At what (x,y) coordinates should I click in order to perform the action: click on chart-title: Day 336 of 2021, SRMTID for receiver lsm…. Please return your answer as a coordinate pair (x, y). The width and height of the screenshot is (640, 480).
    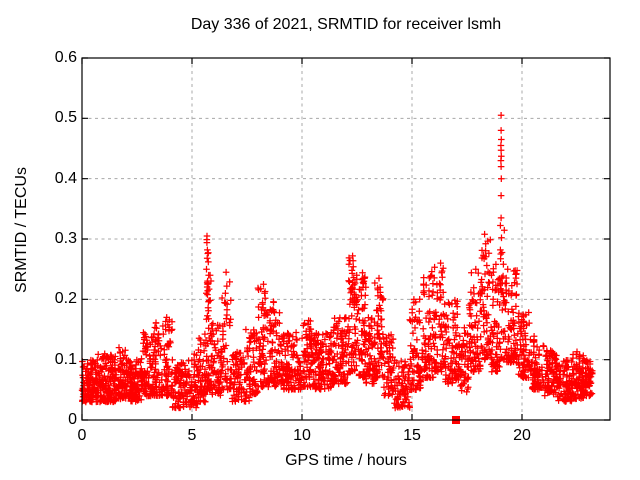
    Looking at the image, I should click on (346, 24).